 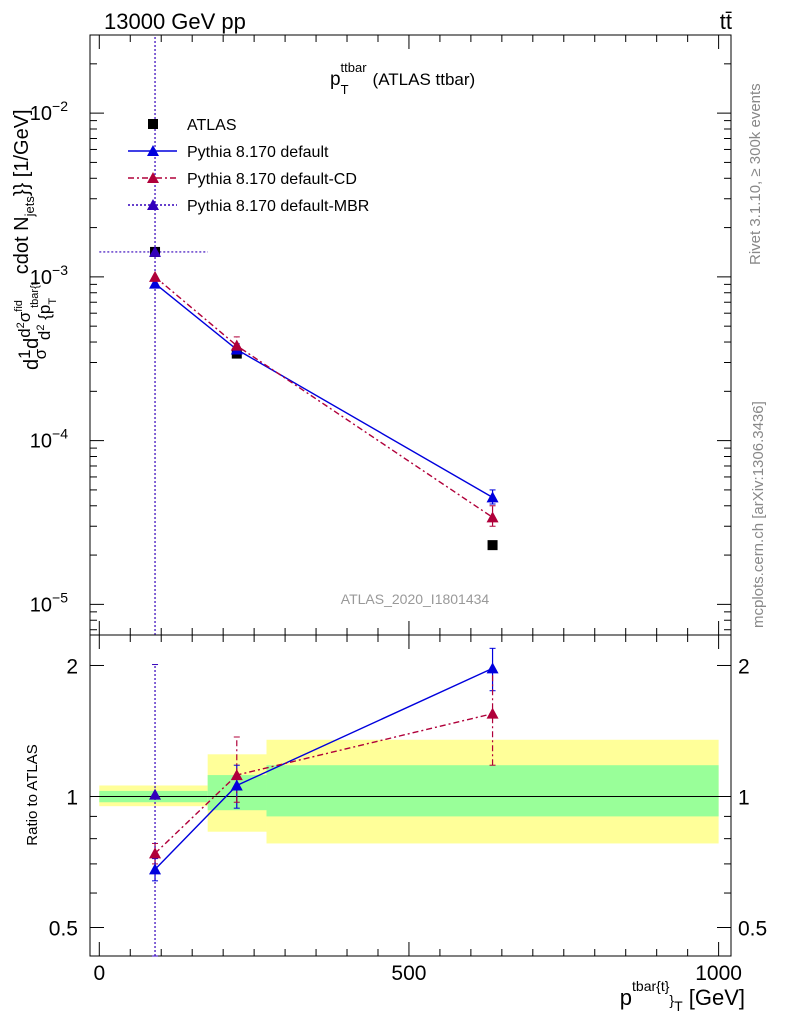 What do you see at coordinates (212, 125) in the screenshot?
I see `legend-label-atlas: ATLAS` at bounding box center [212, 125].